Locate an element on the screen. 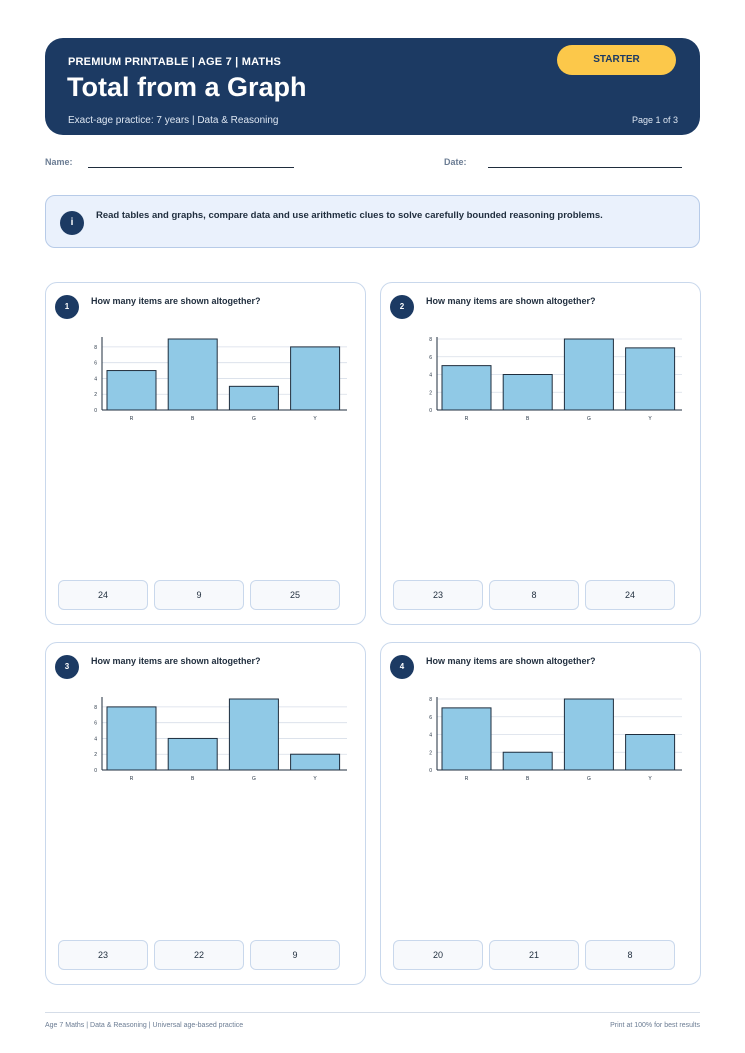 Image resolution: width=745 pixels, height=1053 pixels. footer-right-text: Print at 100% for best results is located at coordinates (655, 1025).